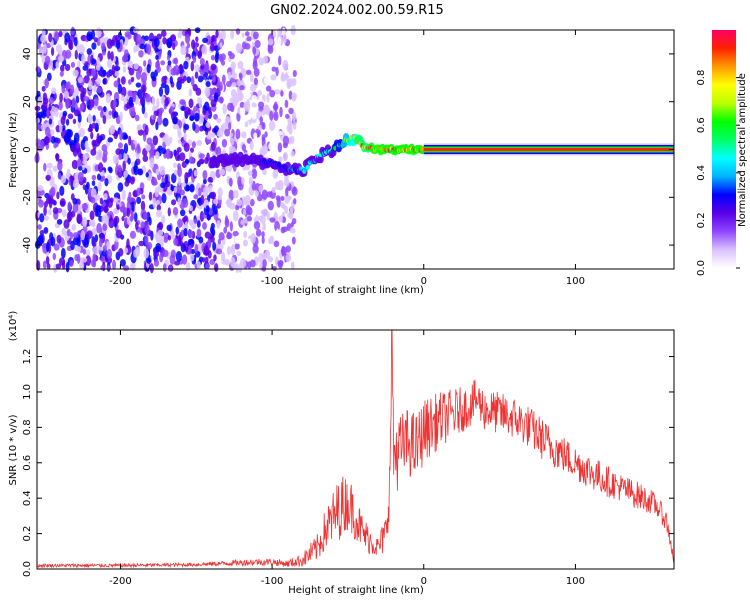  I want to click on snr-y-tick-label: 0.8, so click(27, 427).